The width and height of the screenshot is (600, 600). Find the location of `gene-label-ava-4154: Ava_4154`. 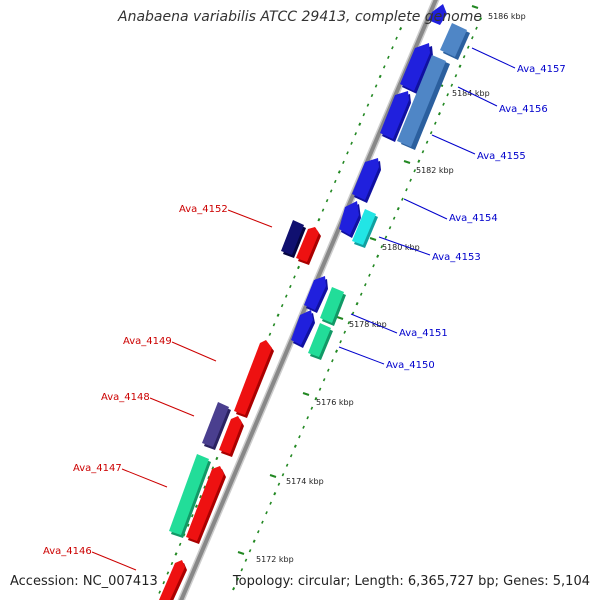

gene-label-ava-4154: Ava_4154 is located at coordinates (473, 218).